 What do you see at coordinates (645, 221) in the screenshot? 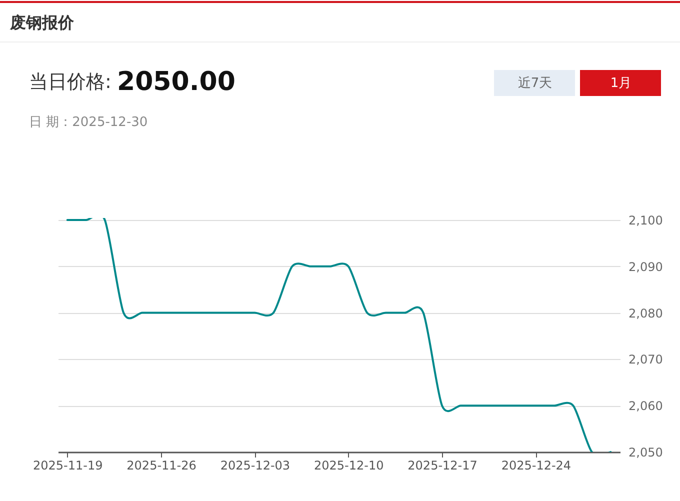
I see `y-tick-label: 2,100` at bounding box center [645, 221].